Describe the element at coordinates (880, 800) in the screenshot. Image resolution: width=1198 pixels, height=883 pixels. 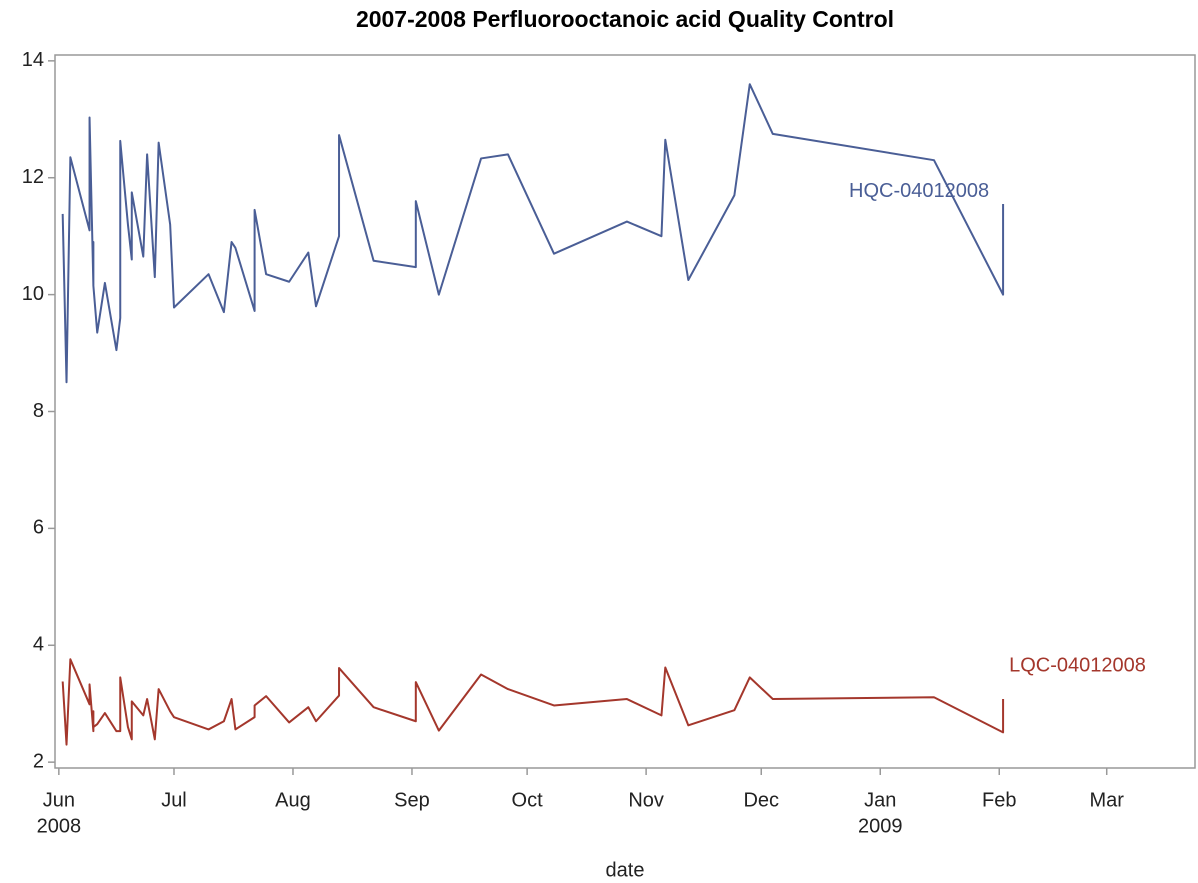
I see `x-tick-label: Jan` at that location.